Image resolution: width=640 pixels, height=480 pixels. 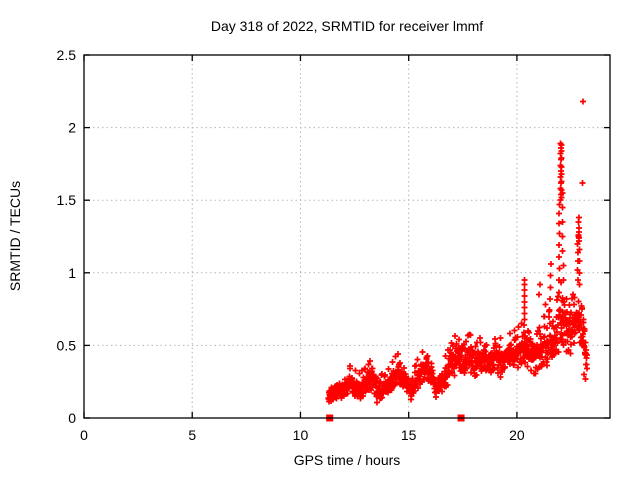 I want to click on y-tick-label: 2, so click(x=72, y=128).